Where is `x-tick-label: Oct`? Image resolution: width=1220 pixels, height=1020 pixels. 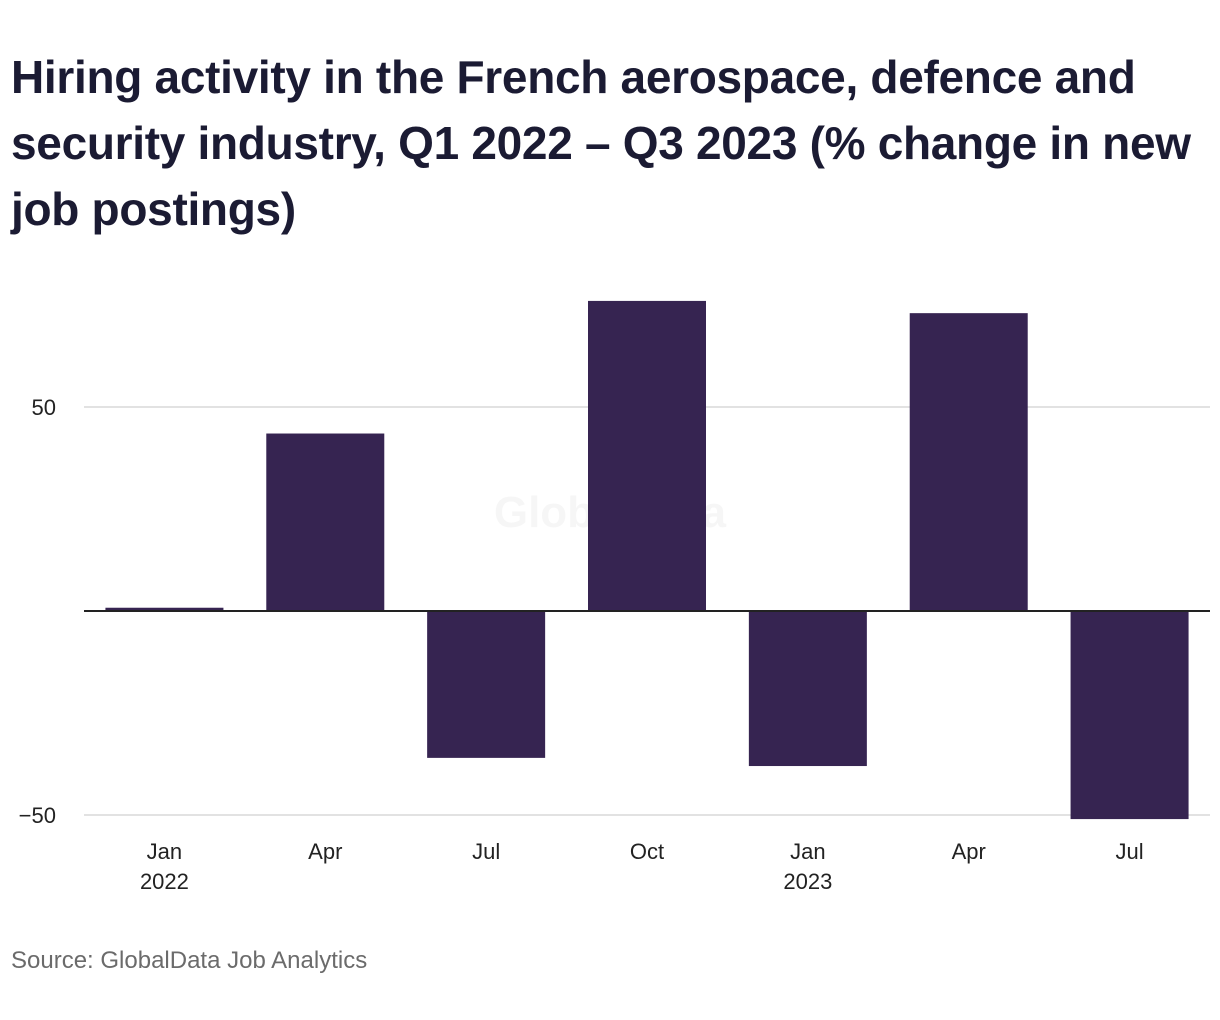
x-tick-label: Oct is located at coordinates (647, 851).